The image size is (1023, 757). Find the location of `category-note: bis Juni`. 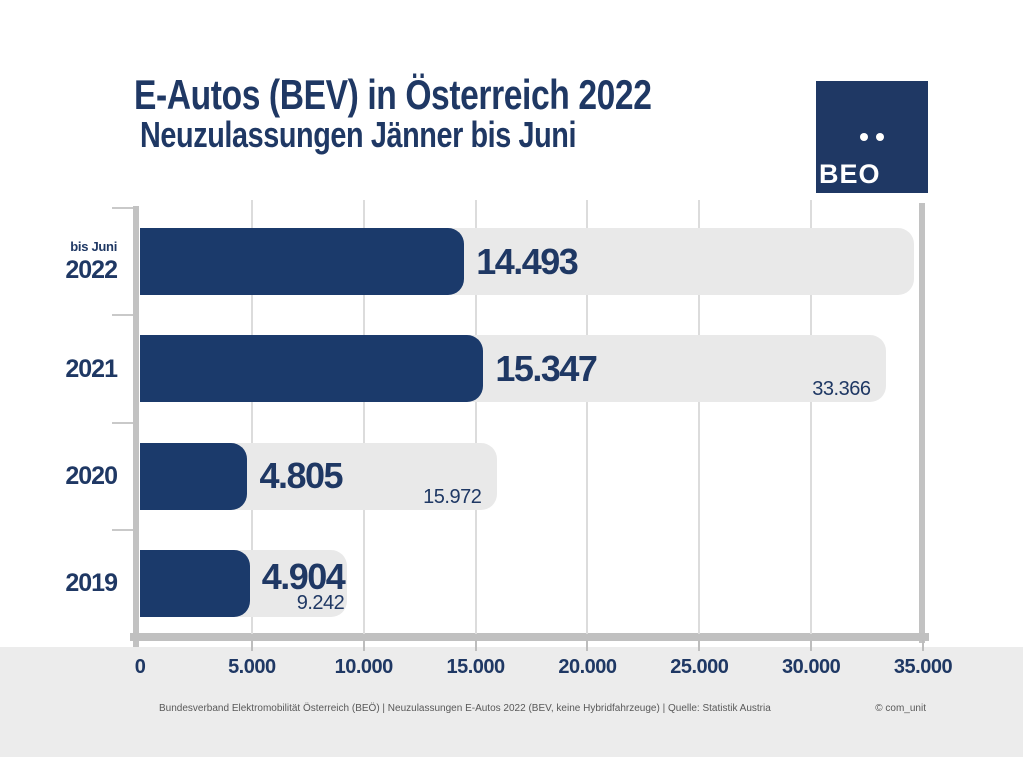

category-note: bis Juni is located at coordinates (93, 247).